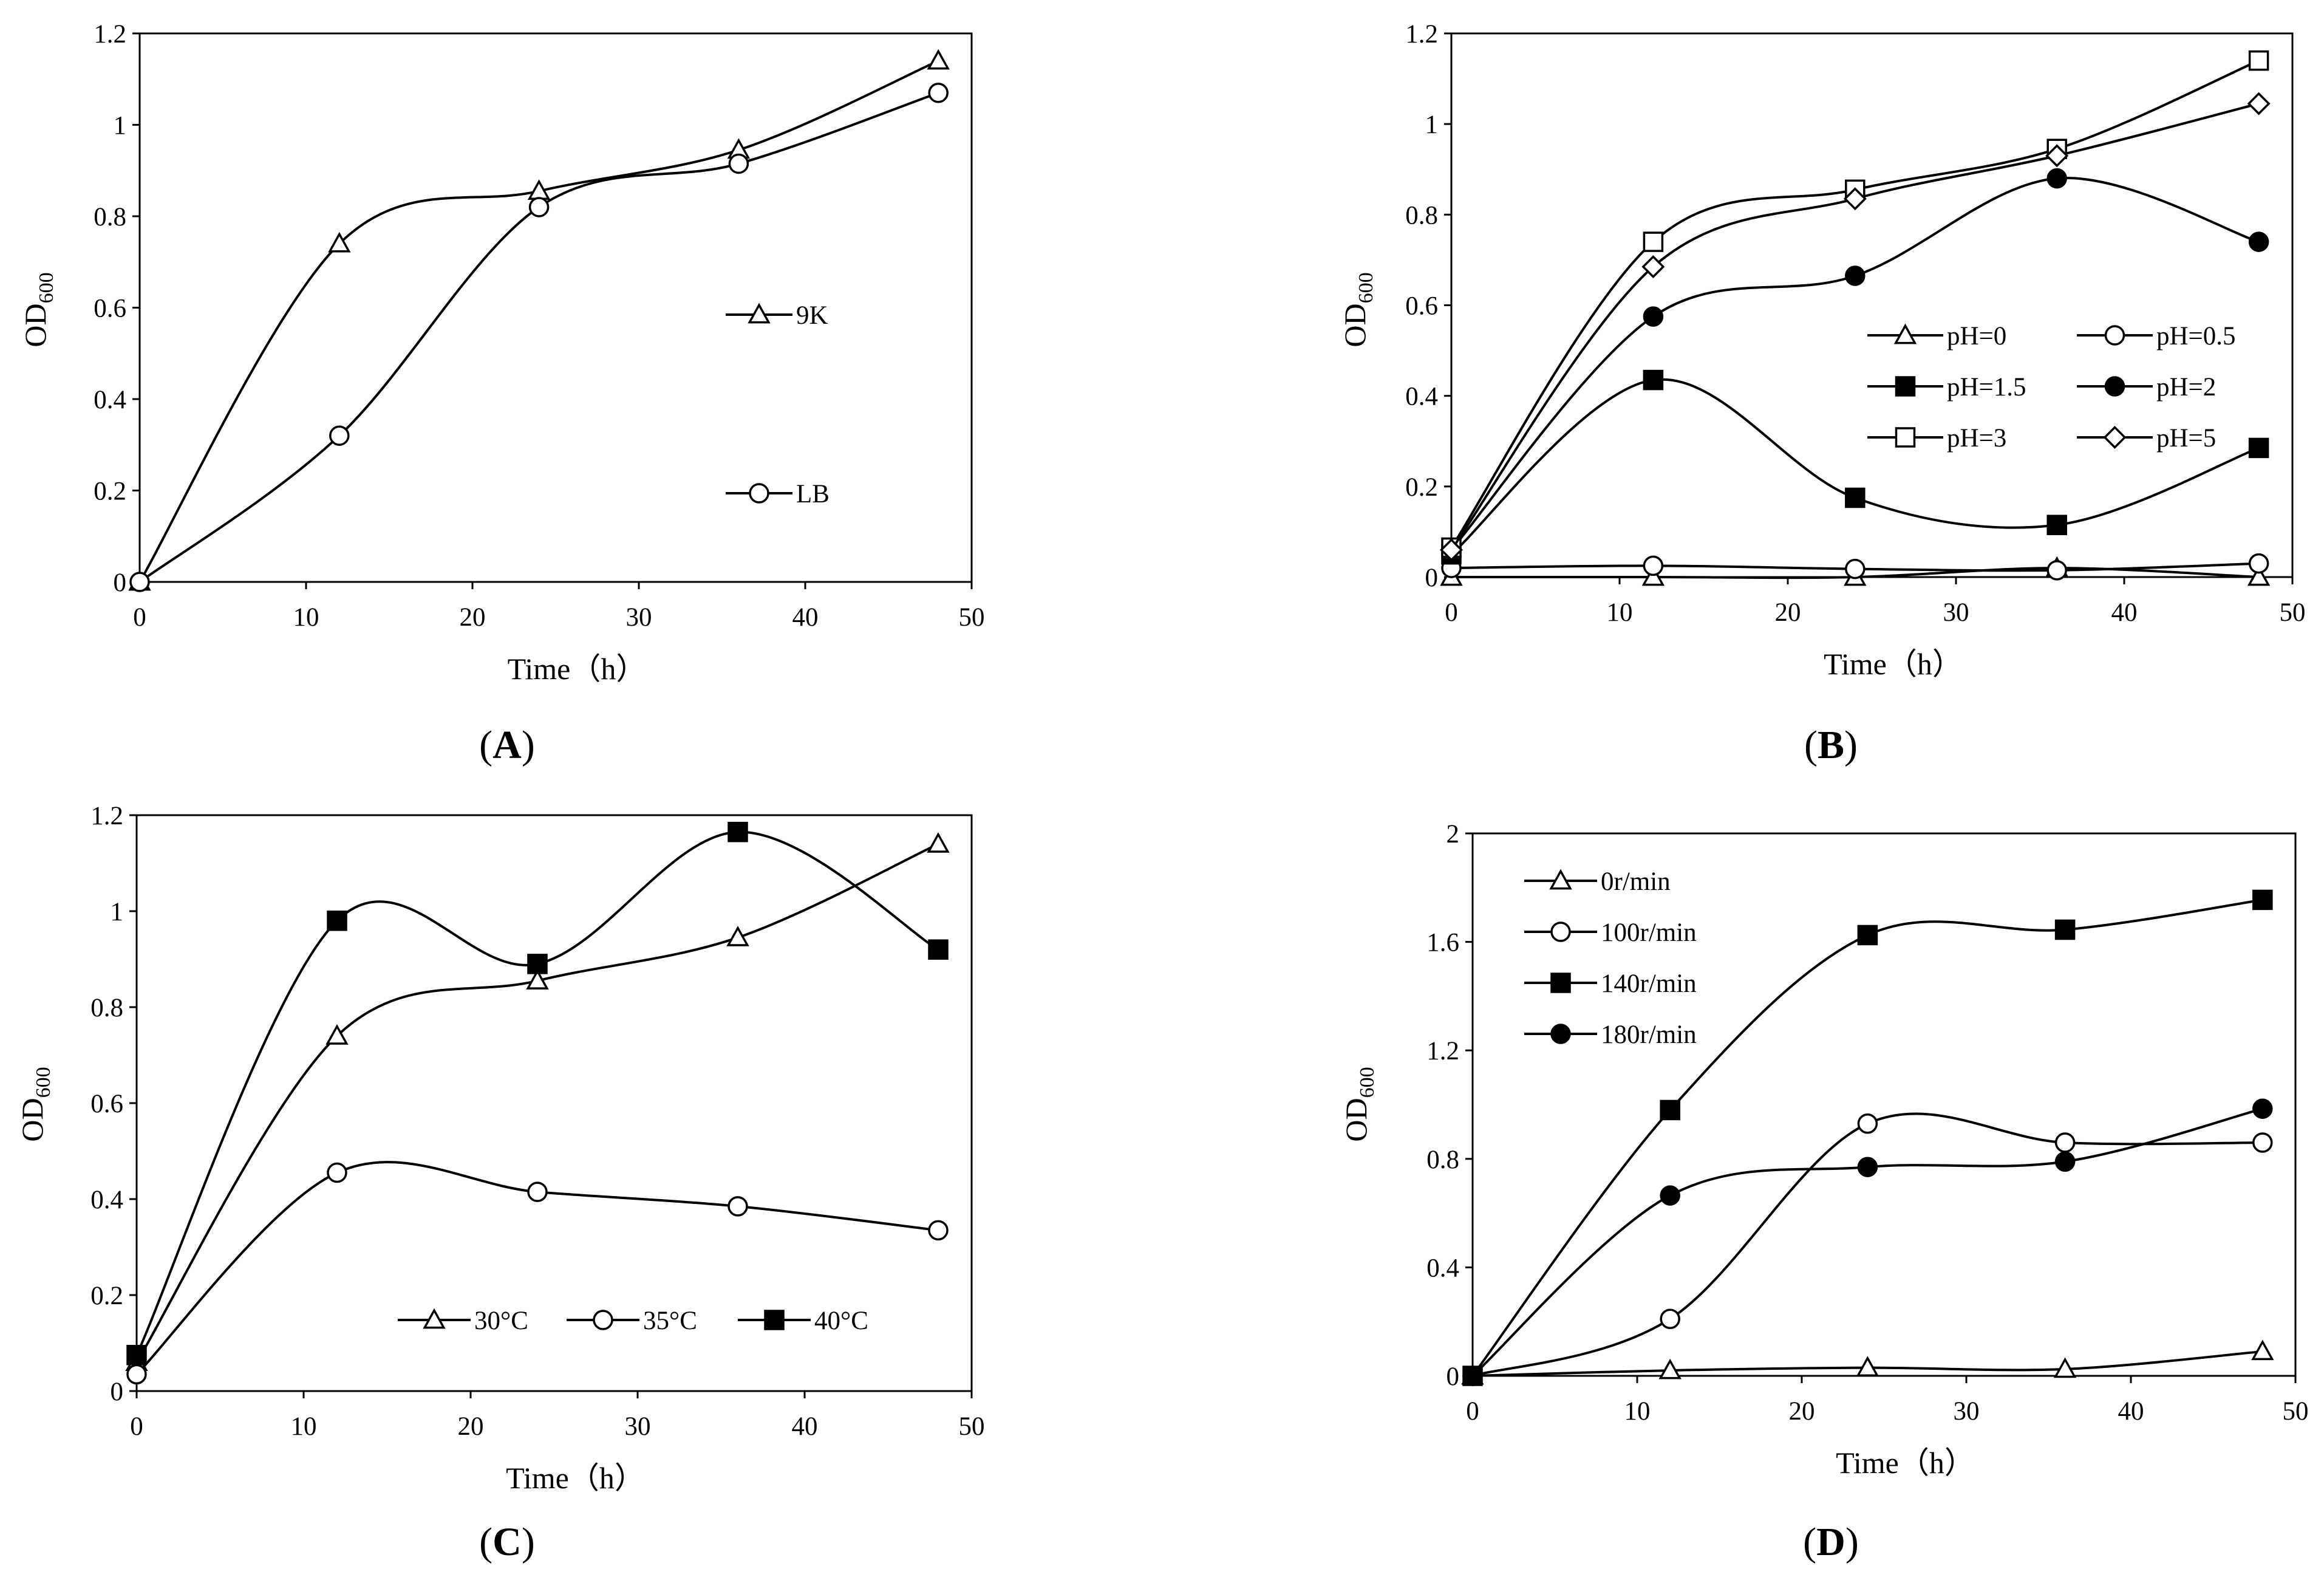 The width and height of the screenshot is (2324, 1583). I want to click on y-tick-label-B: 1.2, so click(1421, 34).